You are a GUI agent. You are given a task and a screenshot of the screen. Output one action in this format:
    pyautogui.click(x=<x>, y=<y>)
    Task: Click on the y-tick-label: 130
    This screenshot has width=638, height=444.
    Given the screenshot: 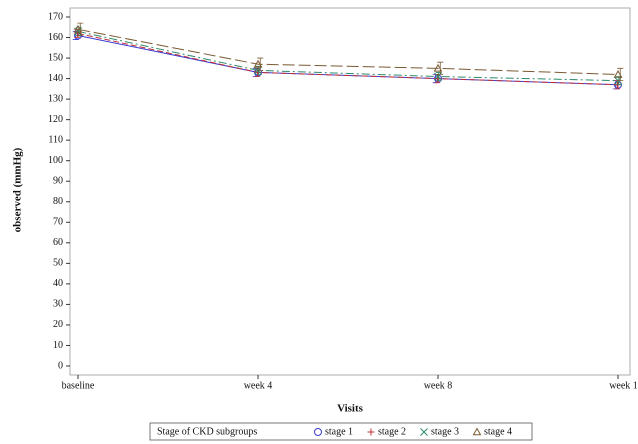 What is the action you would take?
    pyautogui.click(x=55, y=98)
    